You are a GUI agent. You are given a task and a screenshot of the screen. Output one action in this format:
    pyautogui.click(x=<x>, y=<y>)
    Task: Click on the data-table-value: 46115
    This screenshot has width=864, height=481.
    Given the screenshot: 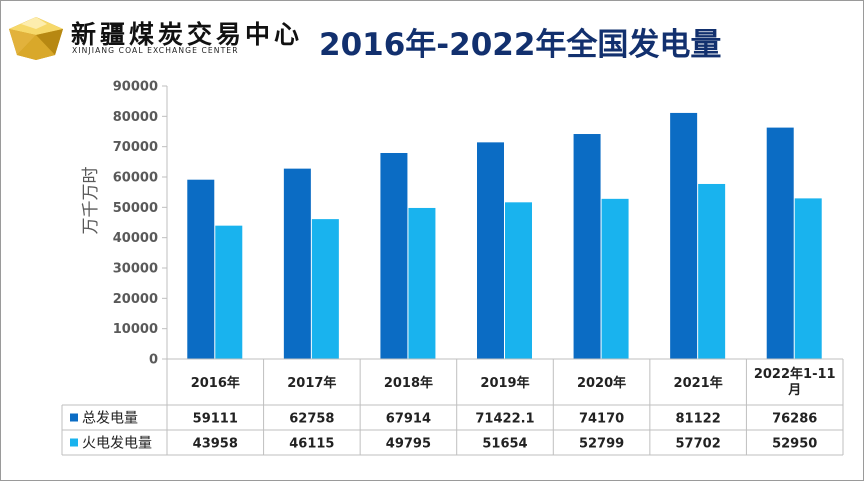 What is the action you would take?
    pyautogui.click(x=311, y=444)
    